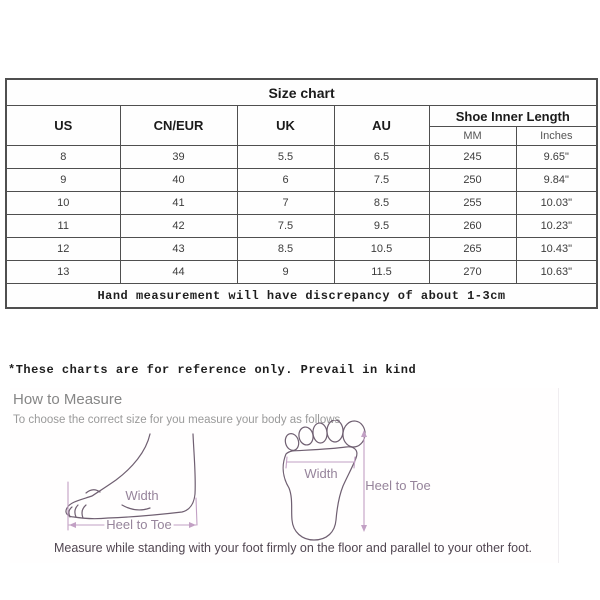 The image size is (600, 600). What do you see at coordinates (381, 157) in the screenshot?
I see `cell-au: 6.5` at bounding box center [381, 157].